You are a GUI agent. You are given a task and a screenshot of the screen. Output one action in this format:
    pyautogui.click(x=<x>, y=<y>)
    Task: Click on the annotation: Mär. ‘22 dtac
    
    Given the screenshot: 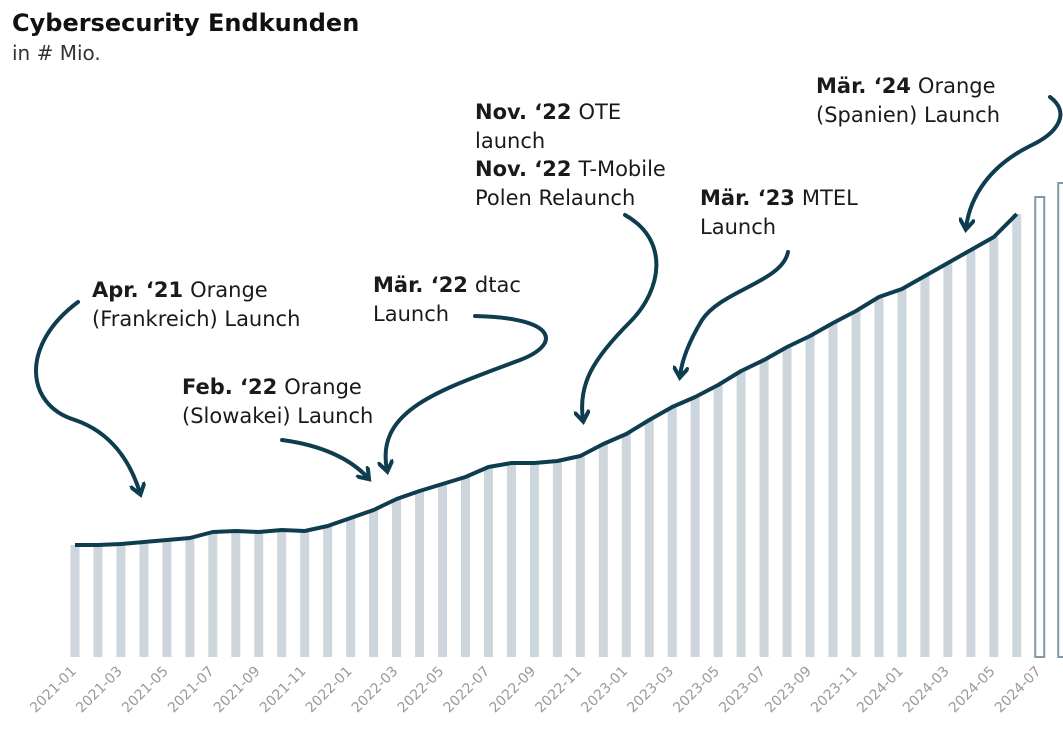 What is the action you would take?
    pyautogui.click(x=447, y=285)
    